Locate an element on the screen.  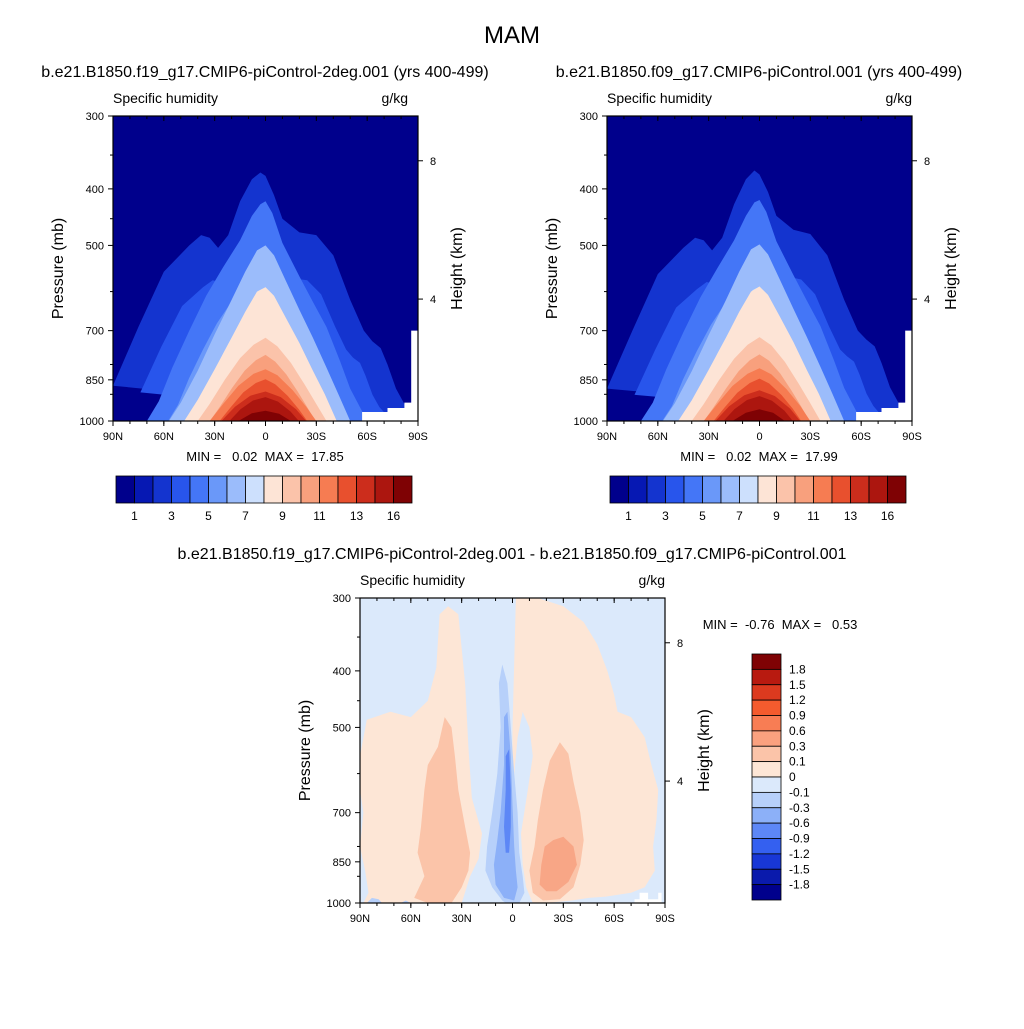
colorbar-label-1.2: 1.2 is located at coordinates (797, 700).